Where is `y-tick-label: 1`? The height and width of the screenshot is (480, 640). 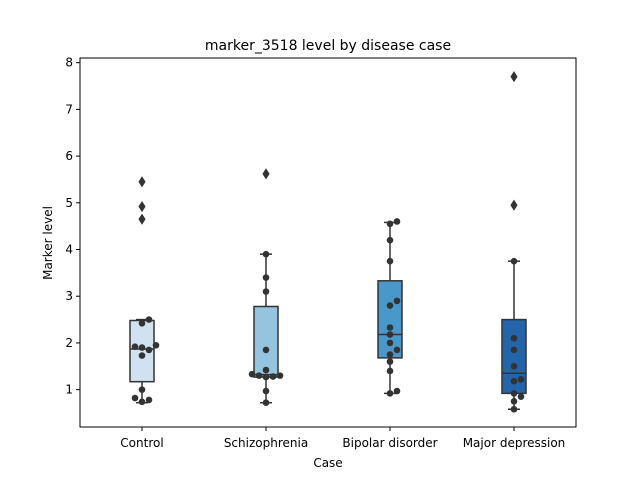
y-tick-label: 1 is located at coordinates (69, 390).